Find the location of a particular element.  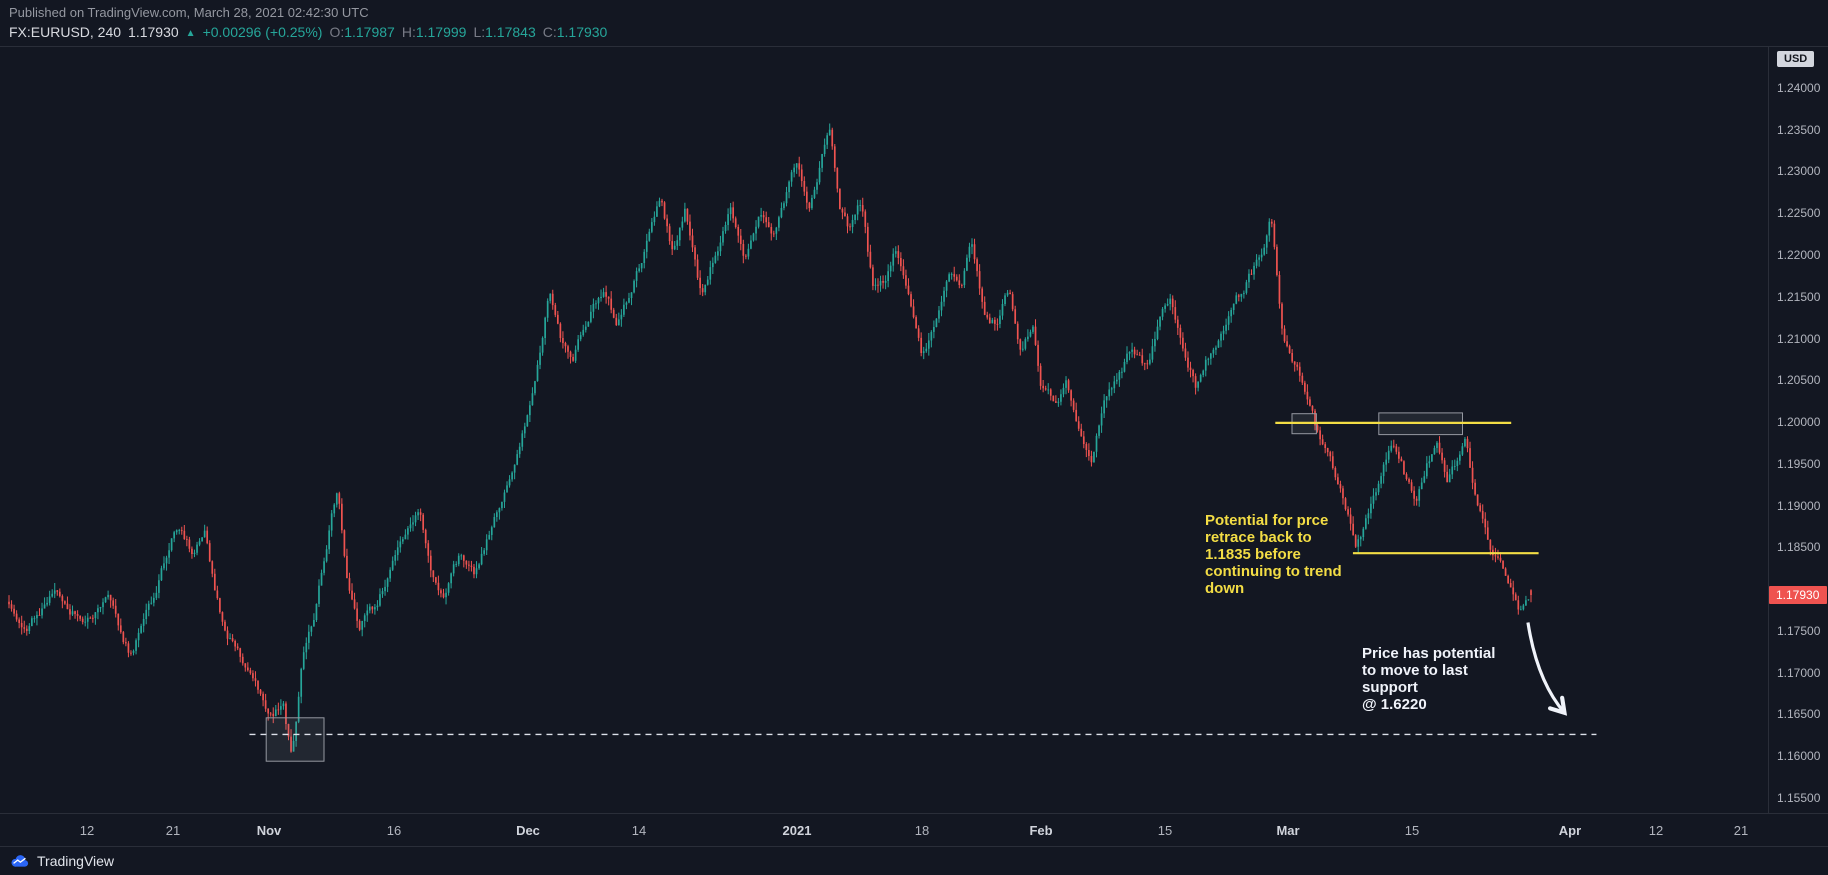

price-axis-label: 1.21500 is located at coordinates (1799, 297).